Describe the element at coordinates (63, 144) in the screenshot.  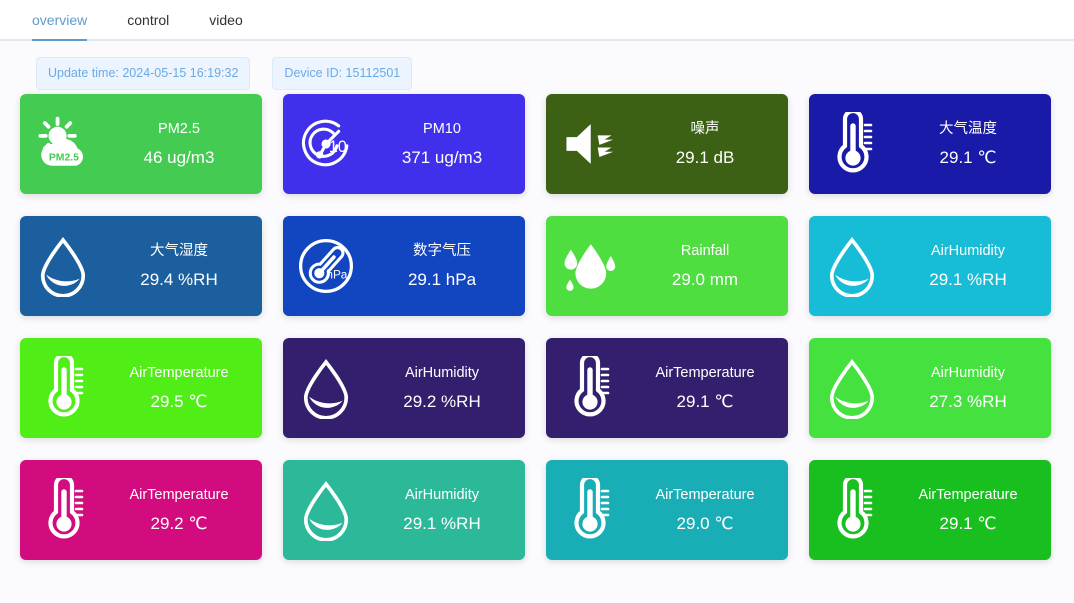
I see `pm25-cloud-sun-icon: PM2.5` at that location.